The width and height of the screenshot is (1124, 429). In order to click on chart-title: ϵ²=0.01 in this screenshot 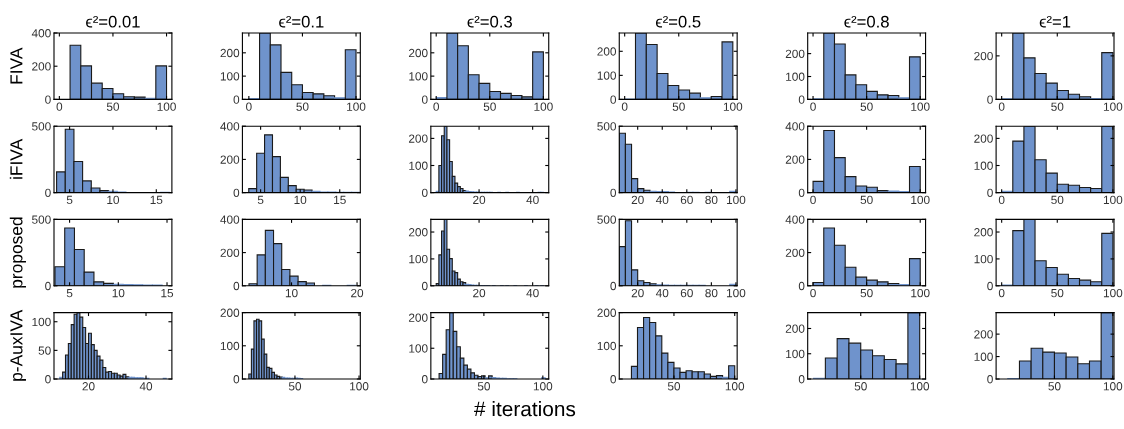, I will do `click(113, 21)`.